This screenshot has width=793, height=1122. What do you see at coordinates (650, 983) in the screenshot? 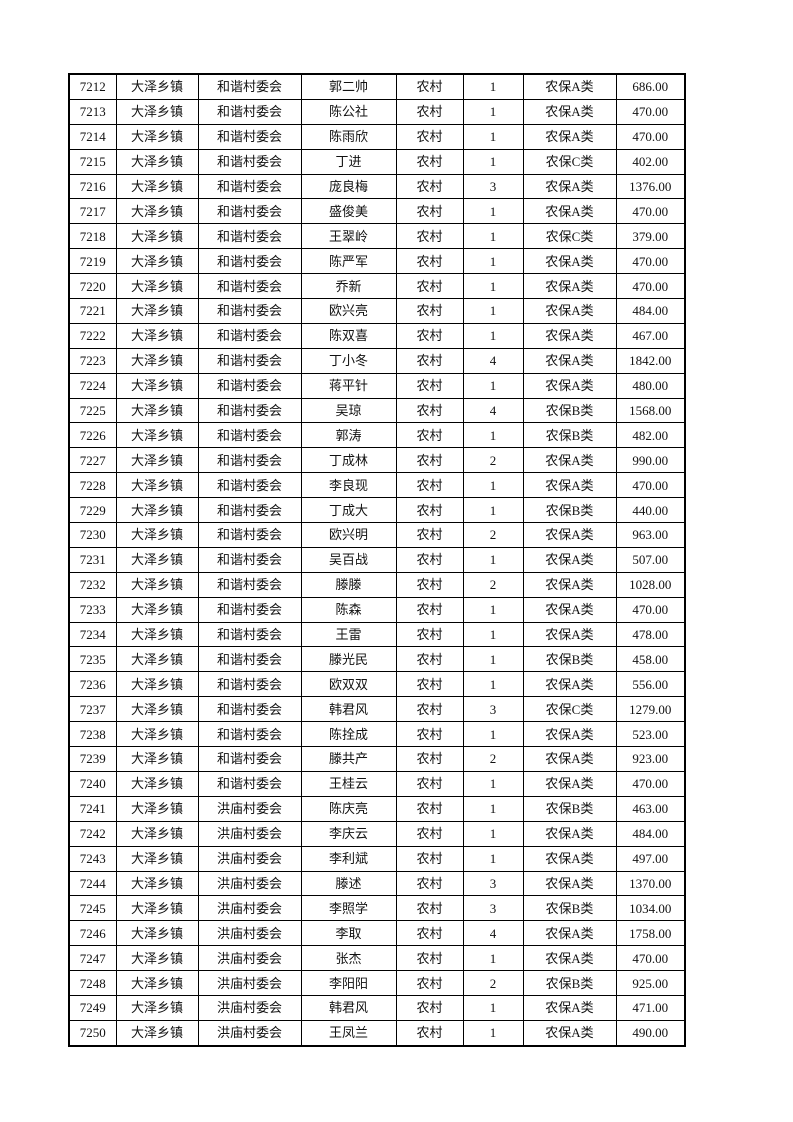
I see `amount-cell: 925.00` at bounding box center [650, 983].